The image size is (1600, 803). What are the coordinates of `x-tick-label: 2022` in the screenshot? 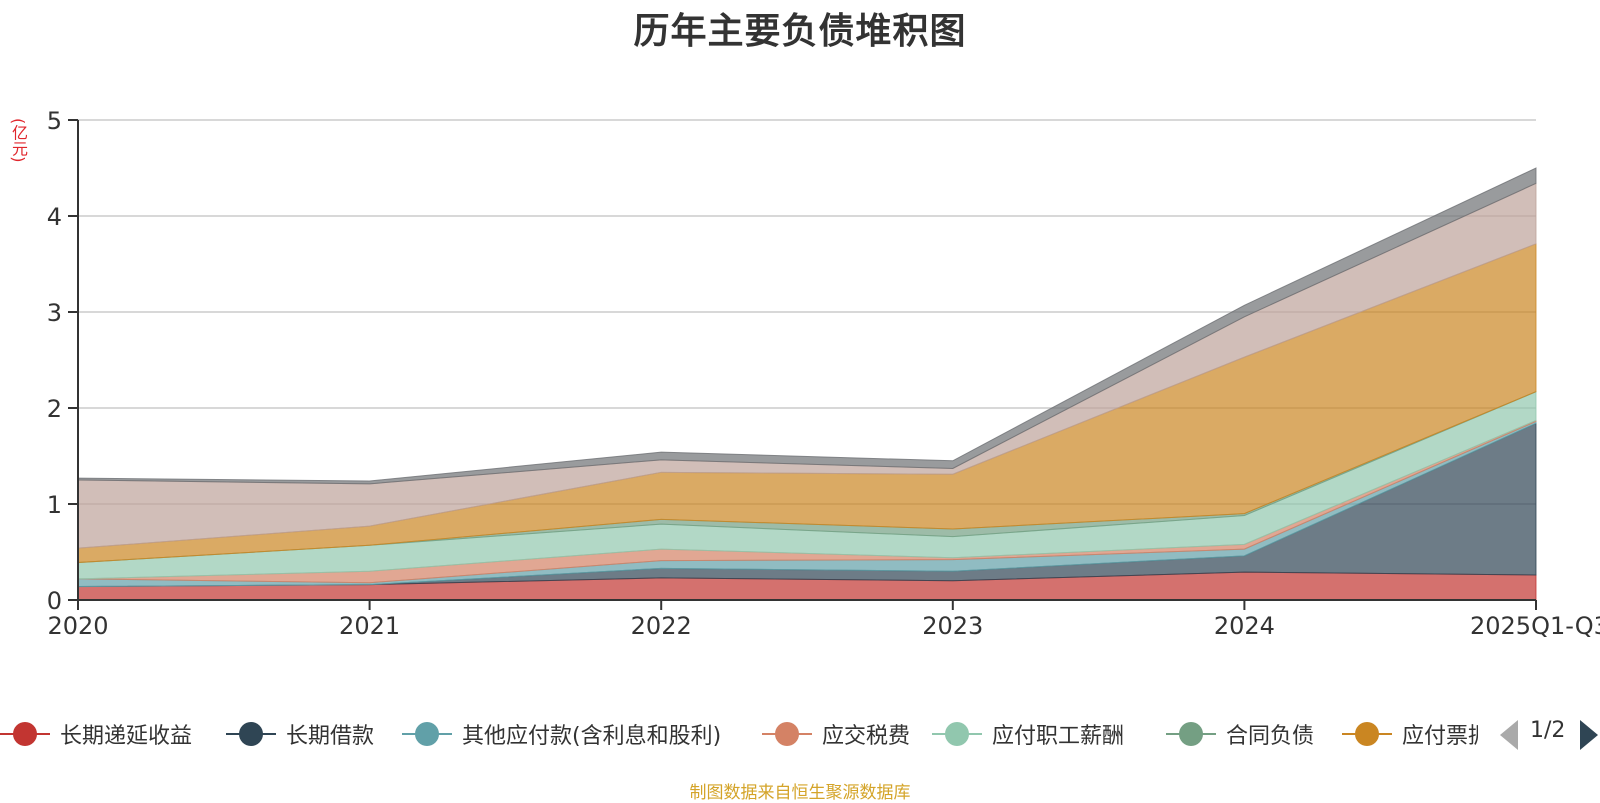 It's located at (661, 626).